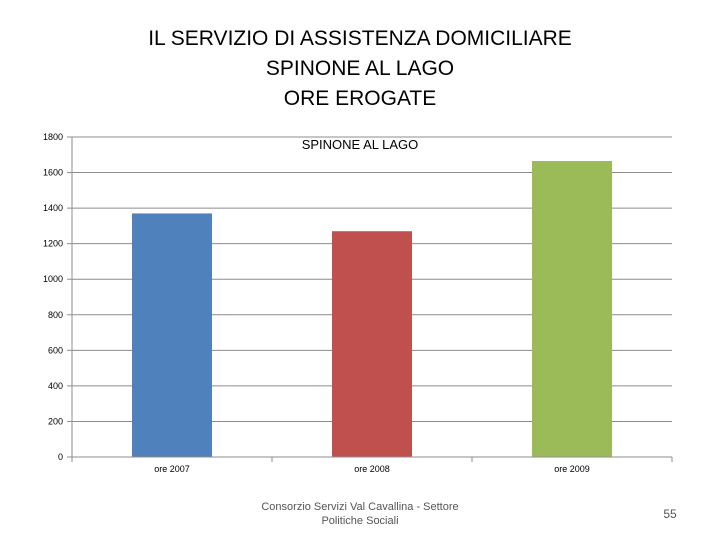 Image resolution: width=720 pixels, height=540 pixels. I want to click on bar-ore-2008, so click(372, 344).